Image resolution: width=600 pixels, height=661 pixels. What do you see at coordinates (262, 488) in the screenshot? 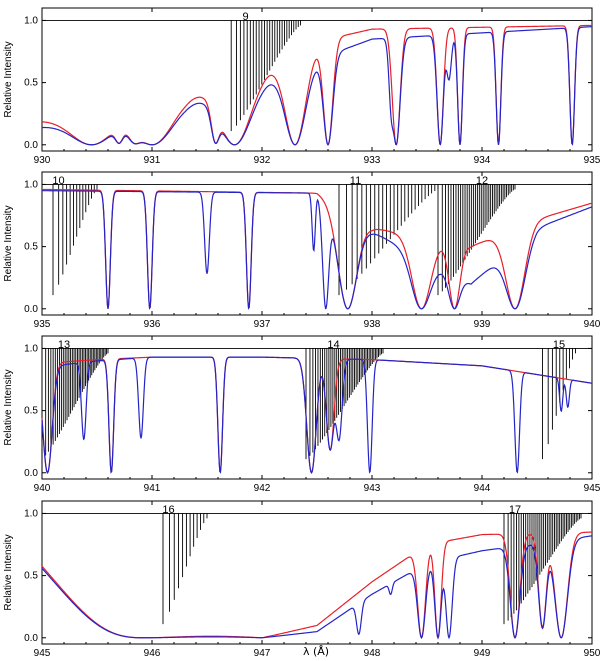
I see `x-tick-label: 942` at bounding box center [262, 488].